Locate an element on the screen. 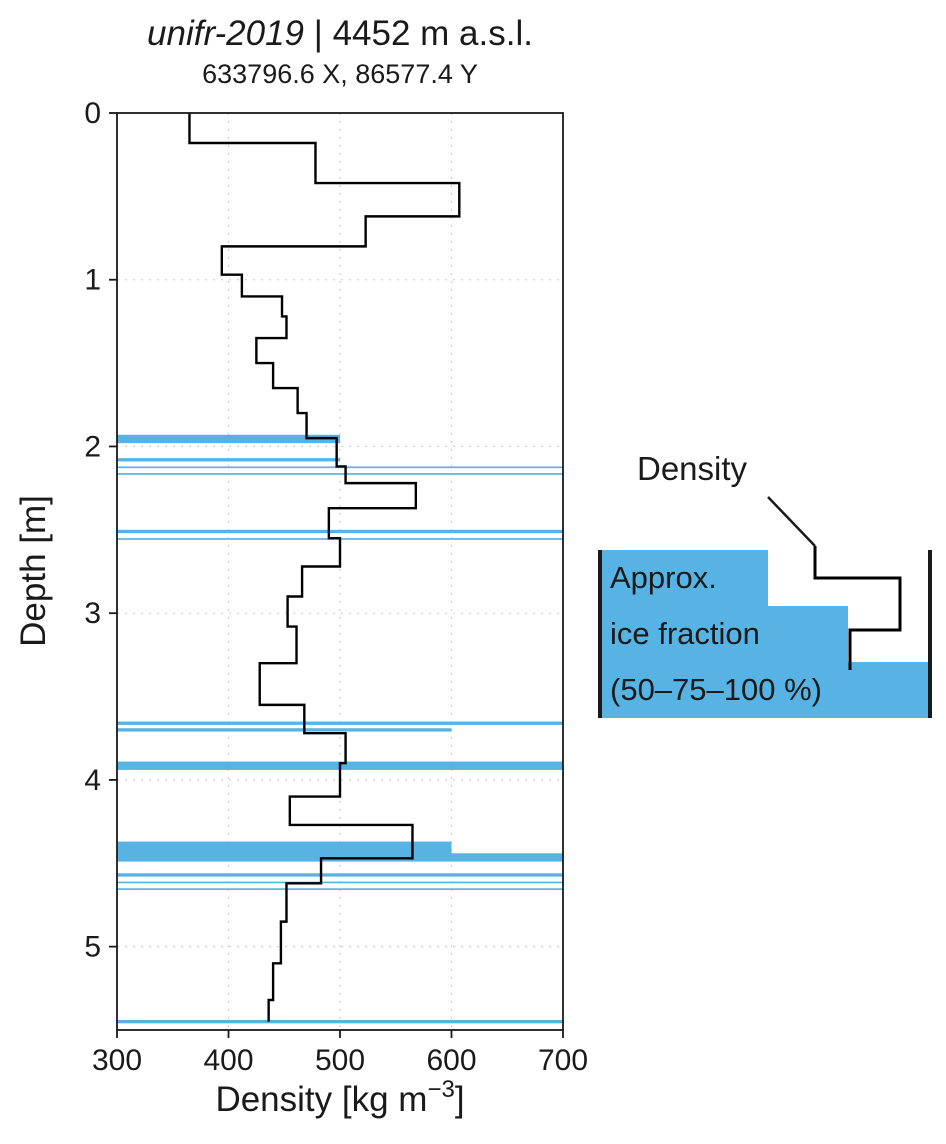 The height and width of the screenshot is (1144, 946). legend-row-100: (50–75–100 %) is located at coordinates (765, 690).